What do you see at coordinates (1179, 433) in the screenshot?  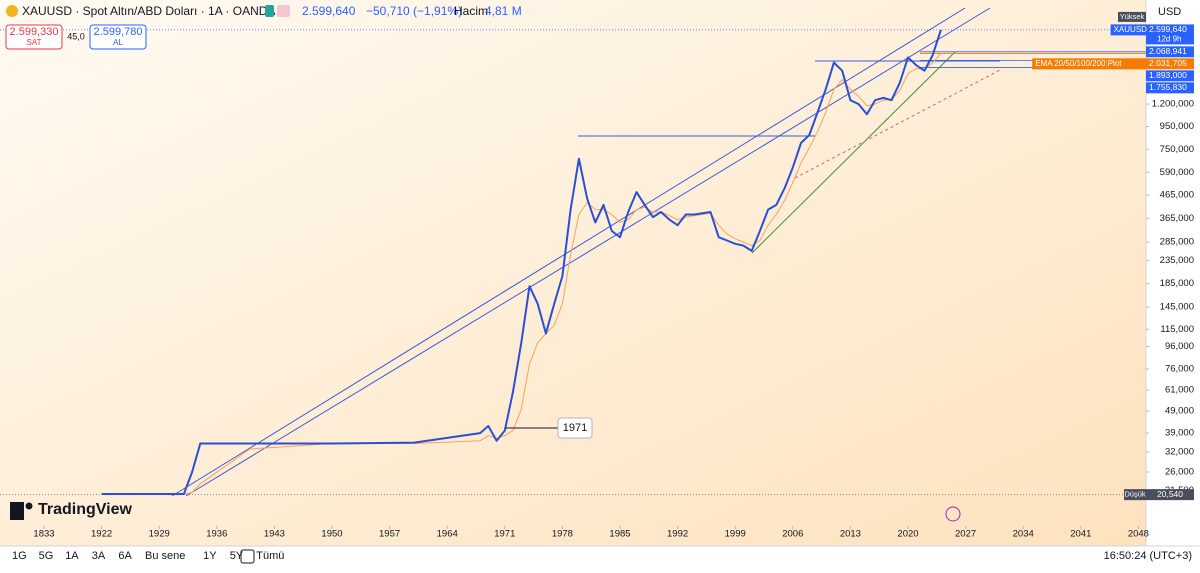 I see `y-tick-label: 39,000` at bounding box center [1179, 433].